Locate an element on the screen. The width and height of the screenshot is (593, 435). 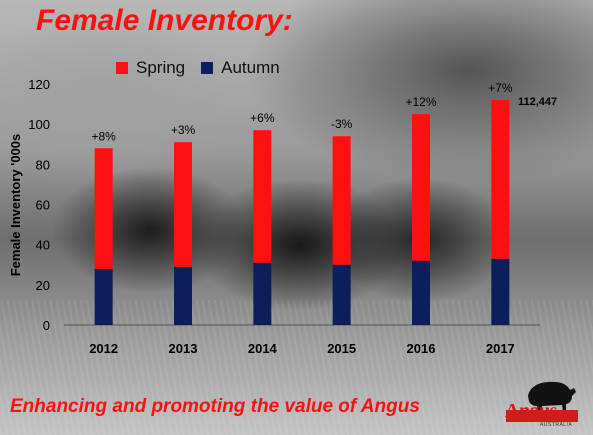
chart-legend: Spring Autumn is located at coordinates (206, 68).